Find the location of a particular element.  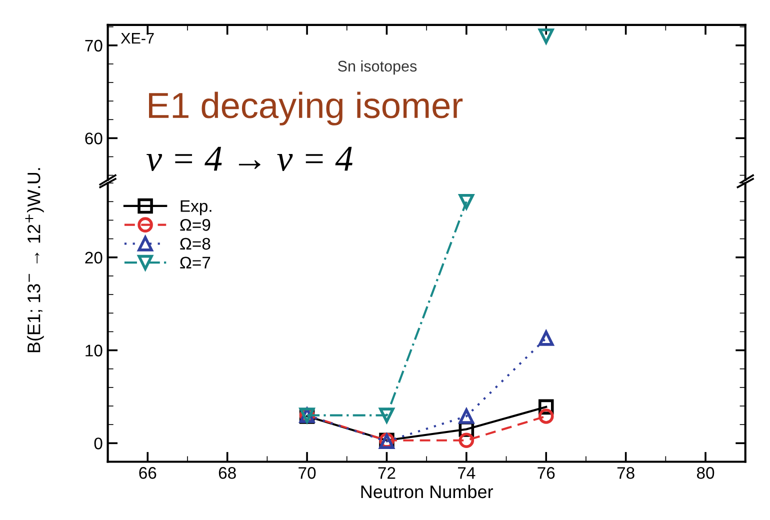

x-tick-label: 70 is located at coordinates (307, 473).